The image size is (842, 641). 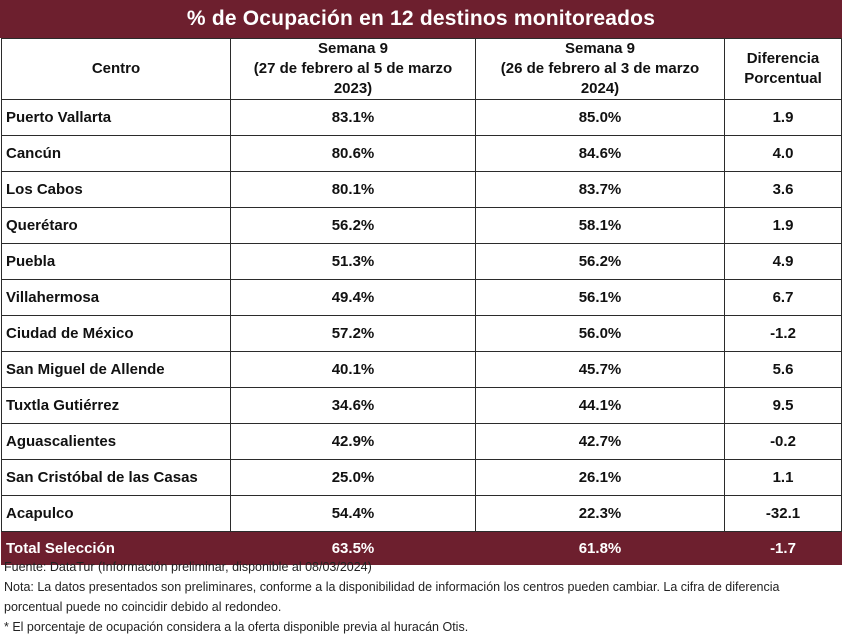 What do you see at coordinates (600, 477) in the screenshot?
I see `cell-semana-2024: 26.1%` at bounding box center [600, 477].